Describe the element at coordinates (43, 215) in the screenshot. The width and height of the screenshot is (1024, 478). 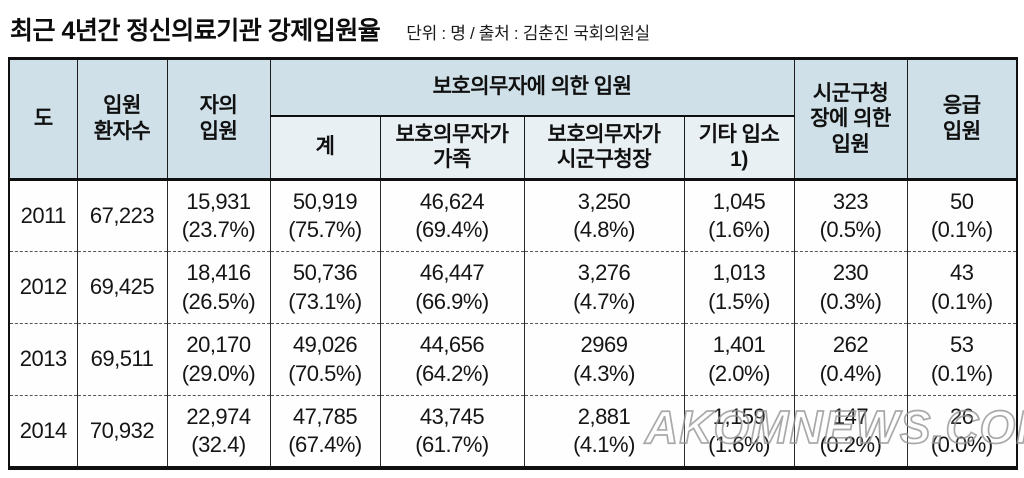
I see `cell-year: 2011` at that location.